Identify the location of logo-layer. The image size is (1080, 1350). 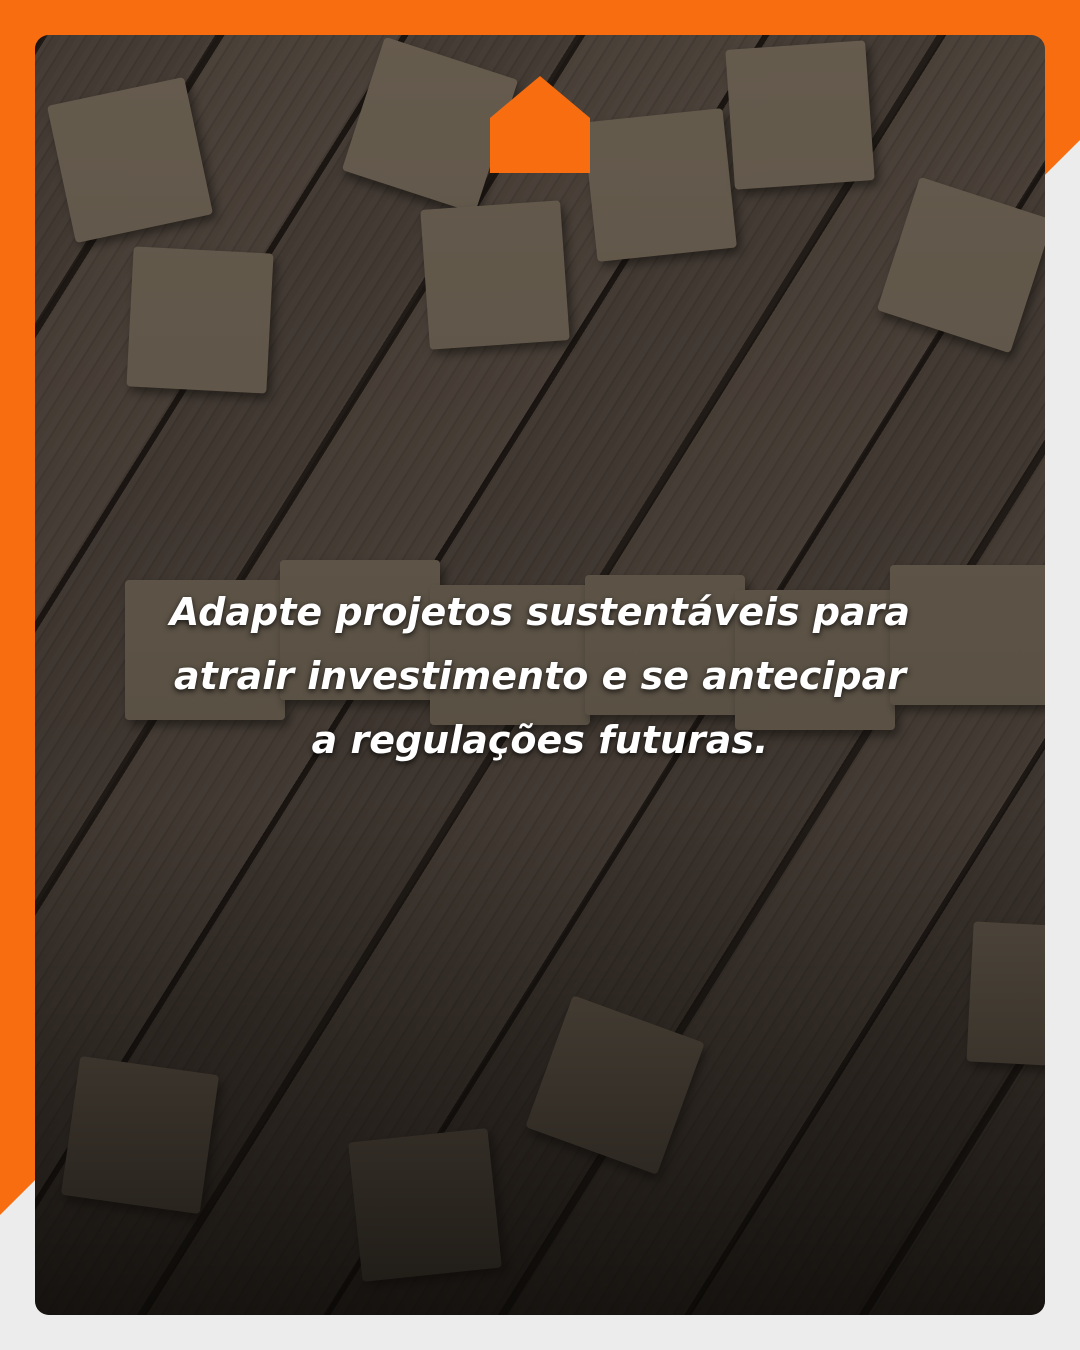
(540, 124).